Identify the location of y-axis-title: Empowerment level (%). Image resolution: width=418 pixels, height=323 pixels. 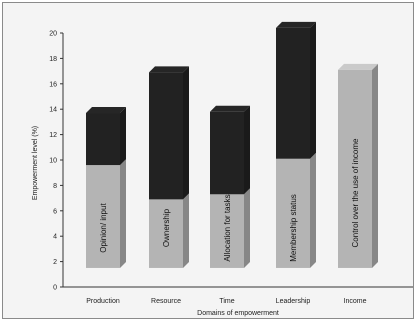
(35, 163).